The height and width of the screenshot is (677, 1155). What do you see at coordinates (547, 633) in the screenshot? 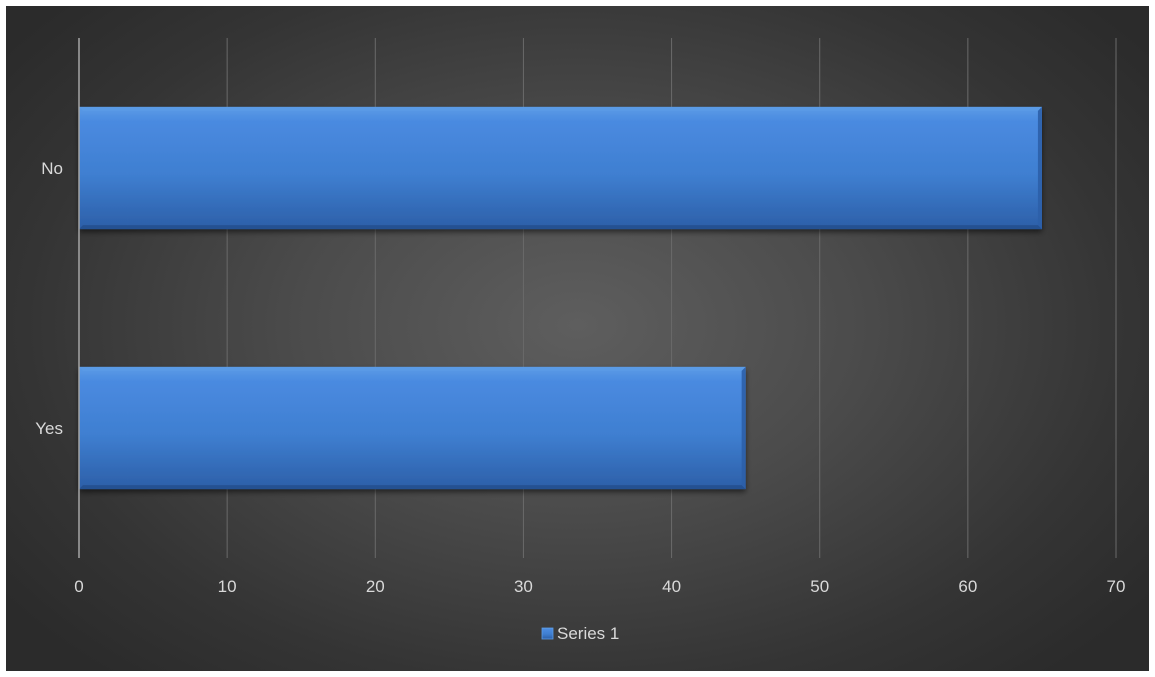
I see `legend-swatch` at bounding box center [547, 633].